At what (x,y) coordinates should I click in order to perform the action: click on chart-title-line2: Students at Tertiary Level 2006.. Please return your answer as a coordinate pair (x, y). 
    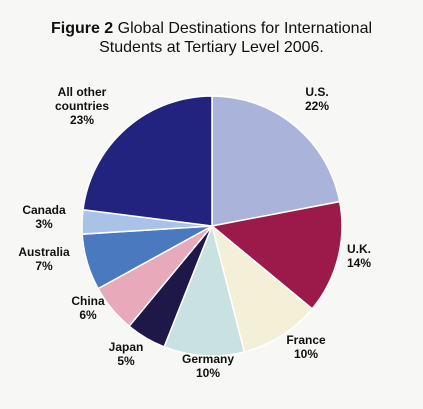
    Looking at the image, I should click on (211, 47).